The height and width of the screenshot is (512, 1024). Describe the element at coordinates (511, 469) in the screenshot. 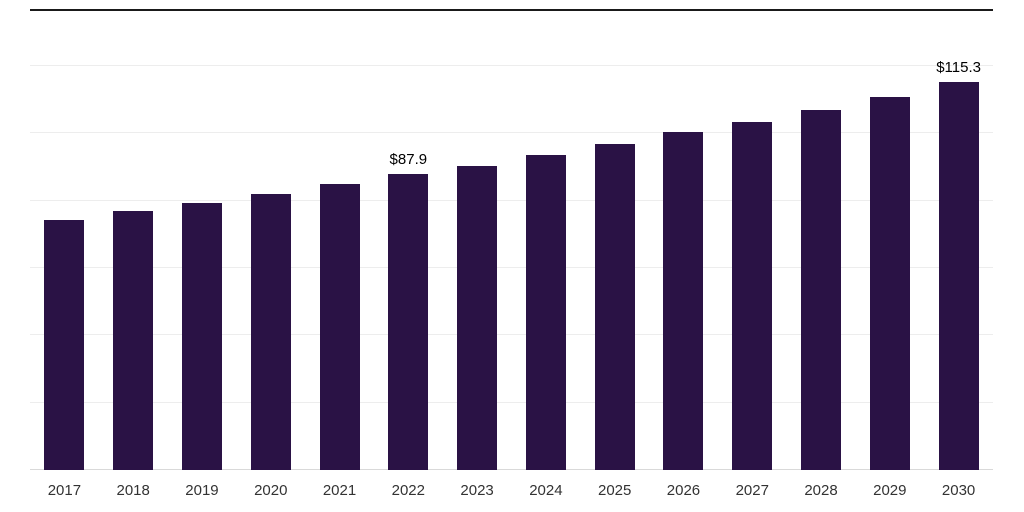

I see `x-axis-baseline` at that location.